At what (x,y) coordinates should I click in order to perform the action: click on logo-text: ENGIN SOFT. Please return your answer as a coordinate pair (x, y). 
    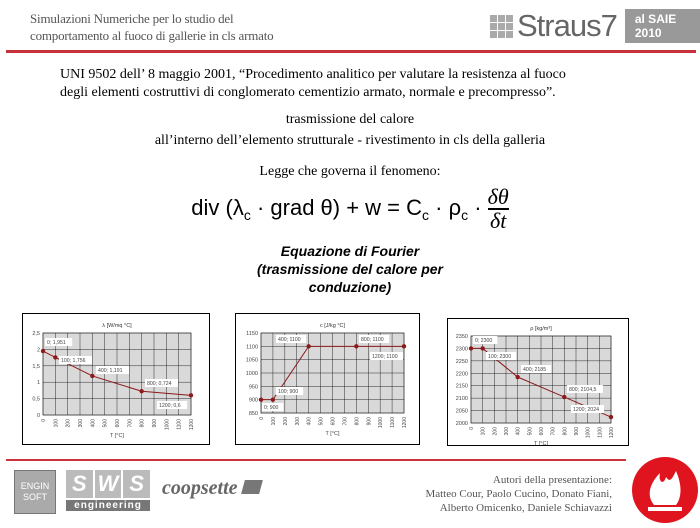
    Looking at the image, I should click on (35, 491).